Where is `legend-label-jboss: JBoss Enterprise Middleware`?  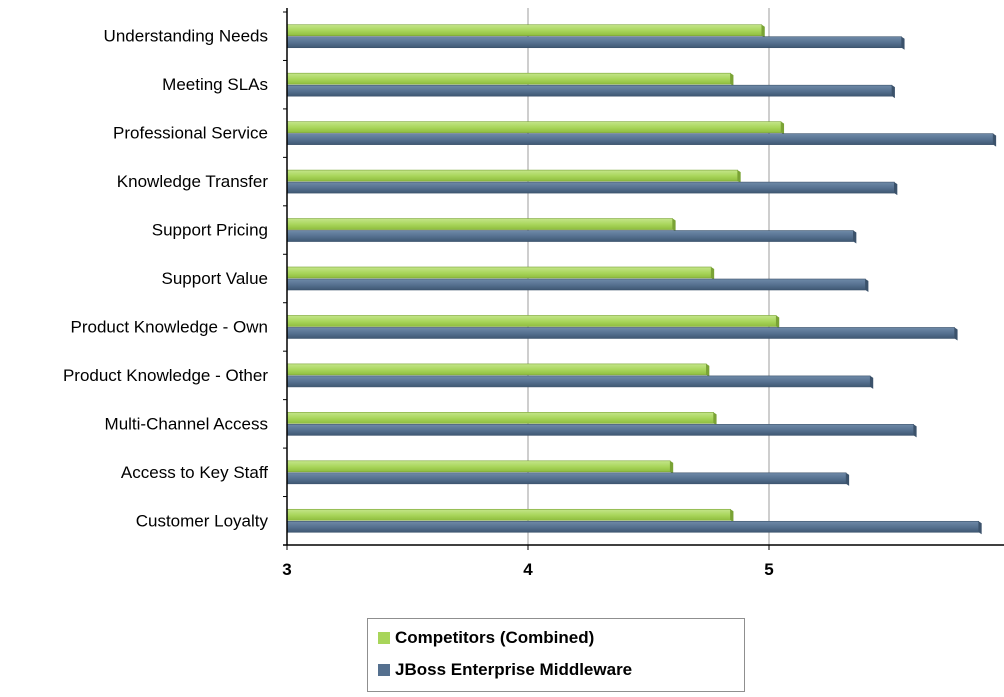 legend-label-jboss: JBoss Enterprise Middleware is located at coordinates (514, 669).